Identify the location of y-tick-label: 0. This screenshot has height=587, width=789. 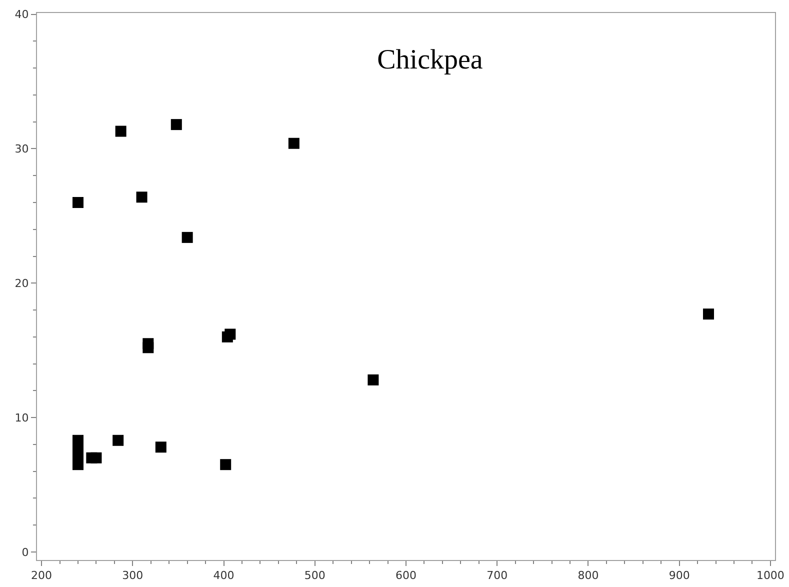
(25, 552).